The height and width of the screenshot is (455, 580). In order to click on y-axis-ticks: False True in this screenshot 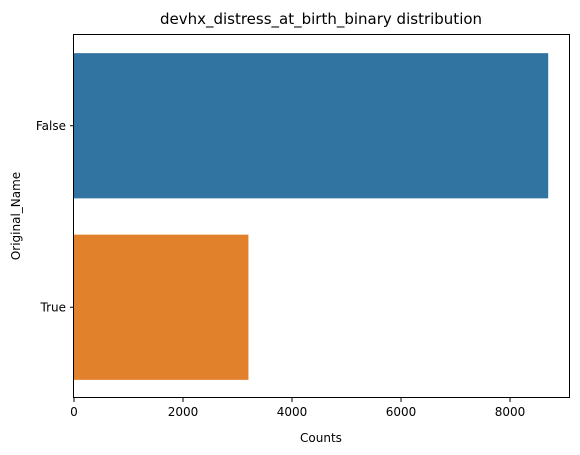, I will do `click(55, 216)`.